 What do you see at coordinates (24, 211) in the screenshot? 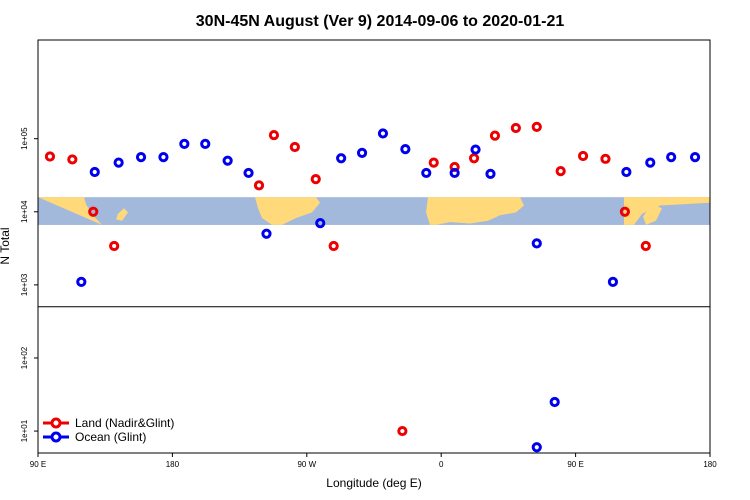
I see `y-tick-label-3: 1e+04` at bounding box center [24, 211].